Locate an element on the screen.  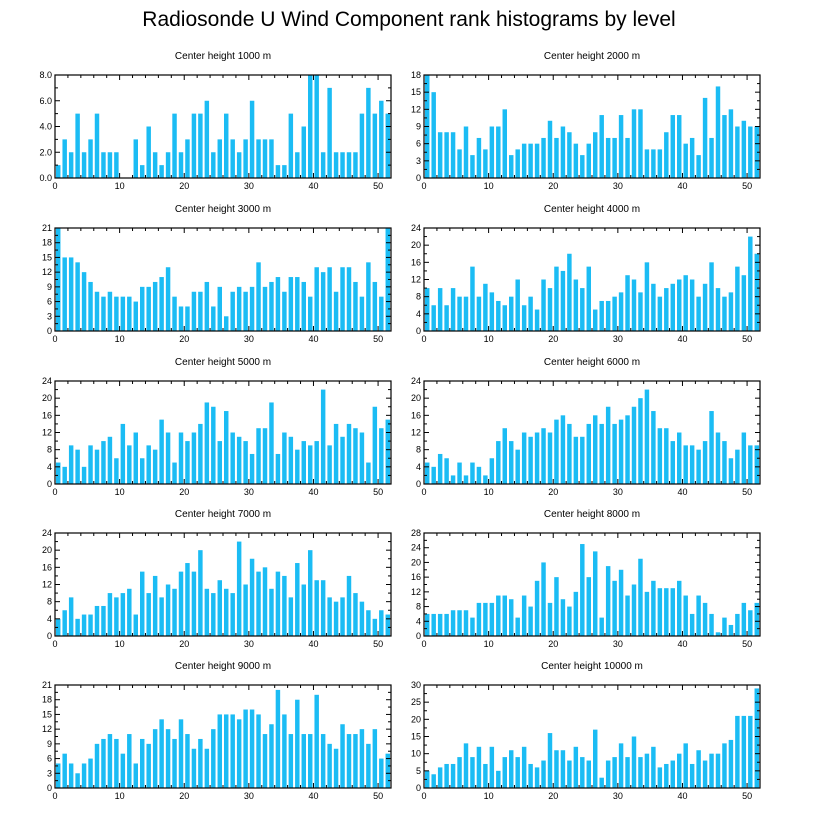
y-tick-label: 4.0 is located at coordinates (45, 127).